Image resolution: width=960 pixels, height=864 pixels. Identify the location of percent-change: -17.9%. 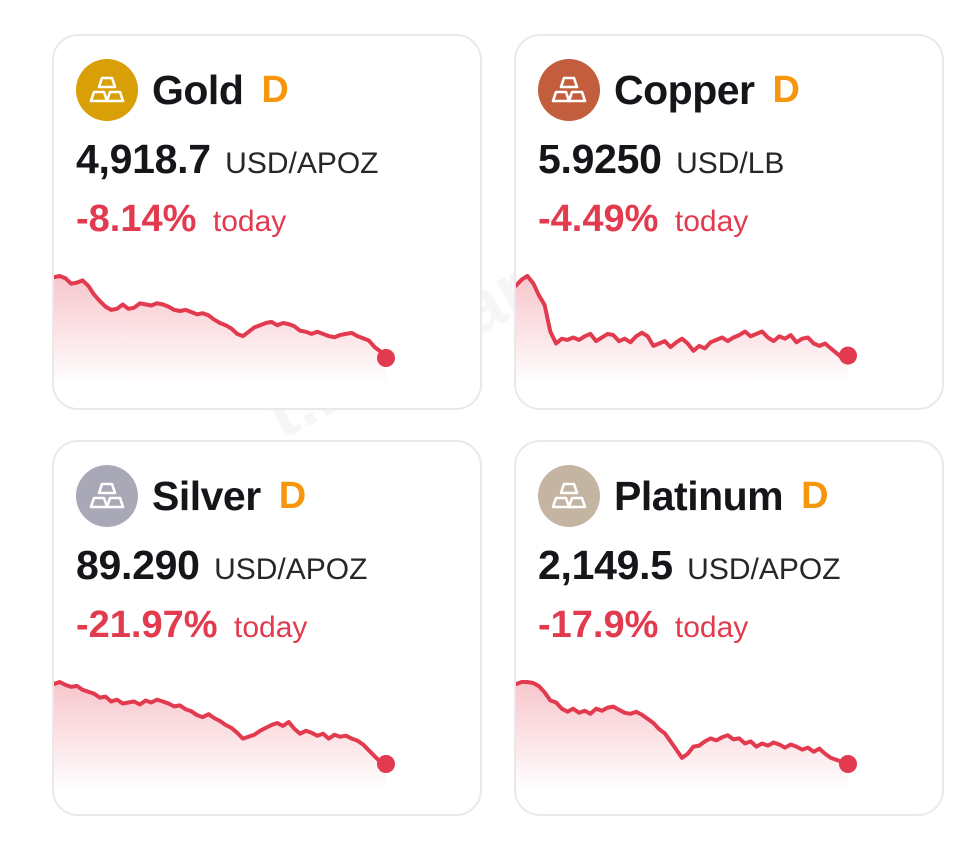
(598, 625).